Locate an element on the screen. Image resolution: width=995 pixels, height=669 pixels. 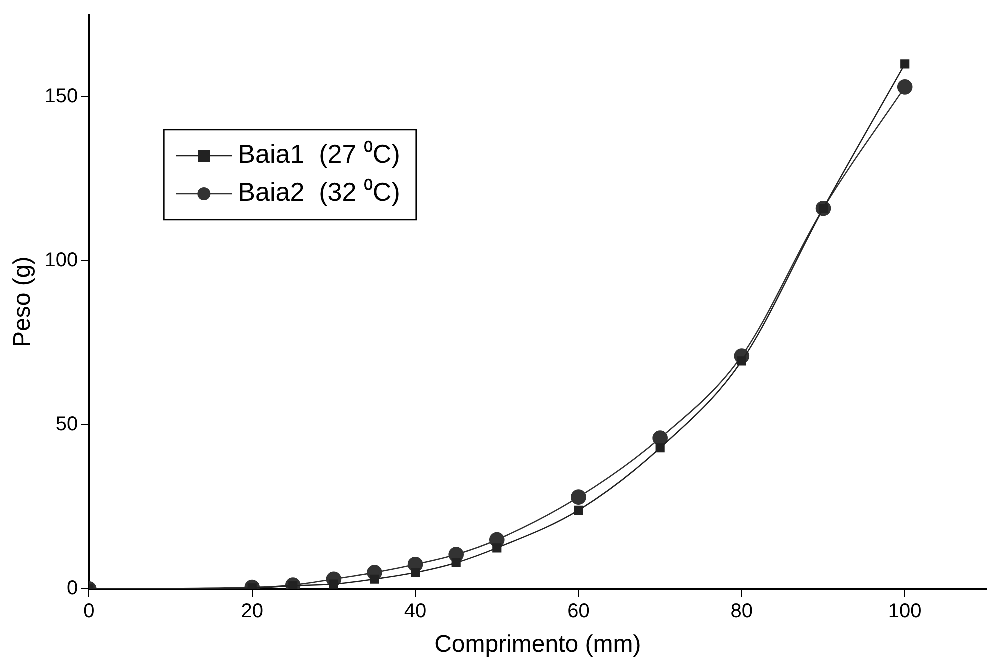
legend-label: Baia1 (27 ⁰C) is located at coordinates (319, 154).